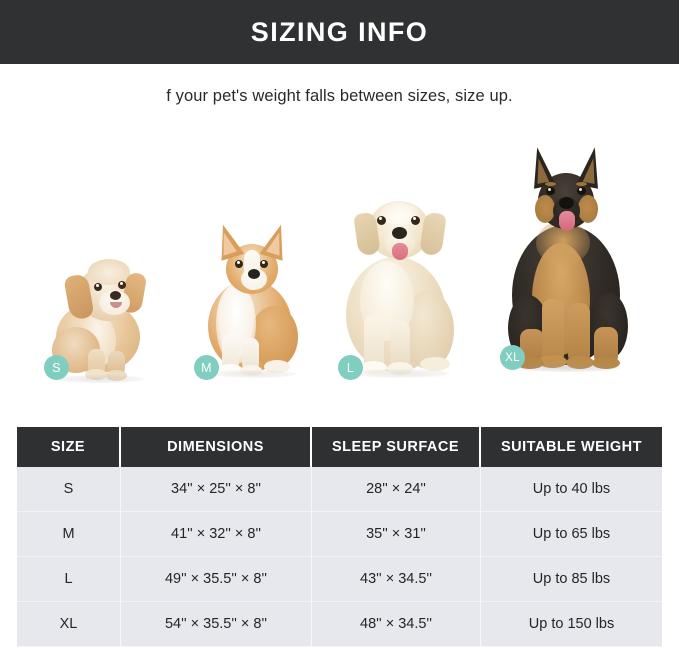 The image size is (679, 657). What do you see at coordinates (571, 447) in the screenshot?
I see `column-header-suitable-weight: SUITABLE WEIGHT` at bounding box center [571, 447].